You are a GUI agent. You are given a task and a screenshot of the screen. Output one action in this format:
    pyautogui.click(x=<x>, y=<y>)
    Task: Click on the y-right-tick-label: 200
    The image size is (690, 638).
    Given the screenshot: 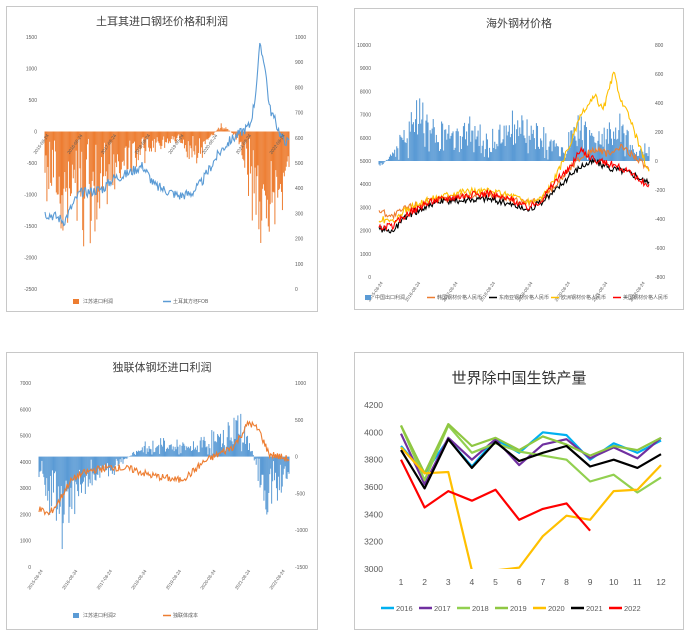 What is the action you would take?
    pyautogui.click(x=659, y=133)
    